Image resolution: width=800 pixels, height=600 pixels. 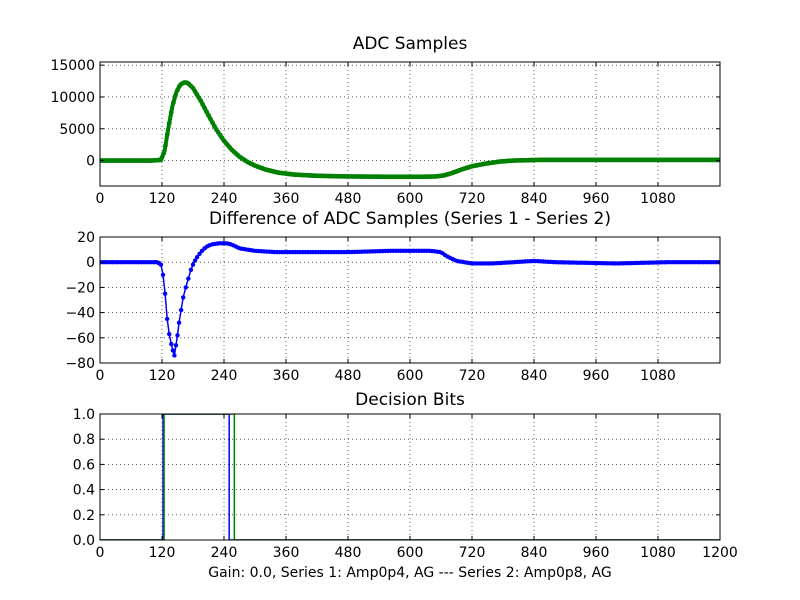 What do you see at coordinates (84, 415) in the screenshot?
I see `y-tick-label: 1.0` at bounding box center [84, 415].